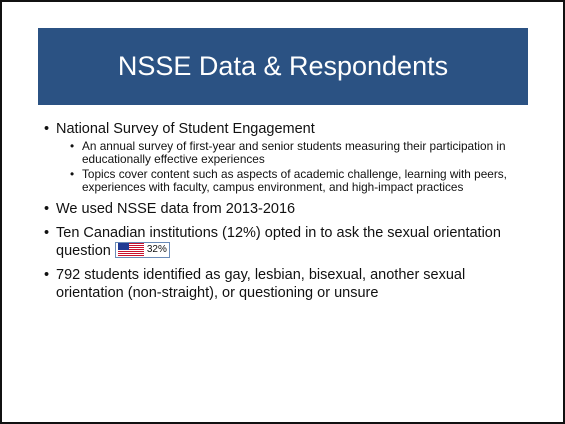  Describe the element at coordinates (176, 209) in the screenshot. I see `bullet-text: We used NSSE data from 2013-2016` at that location.